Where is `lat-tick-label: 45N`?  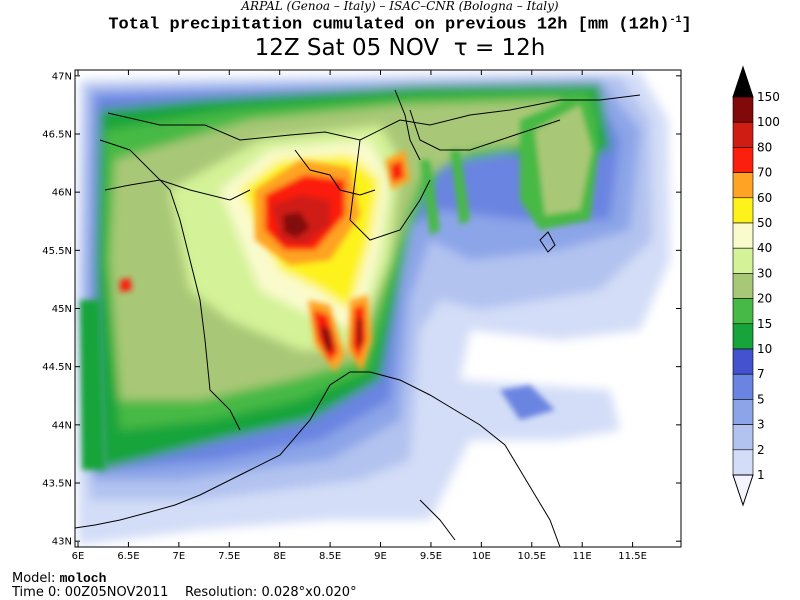
lat-tick-label: 45N is located at coordinates (62, 309).